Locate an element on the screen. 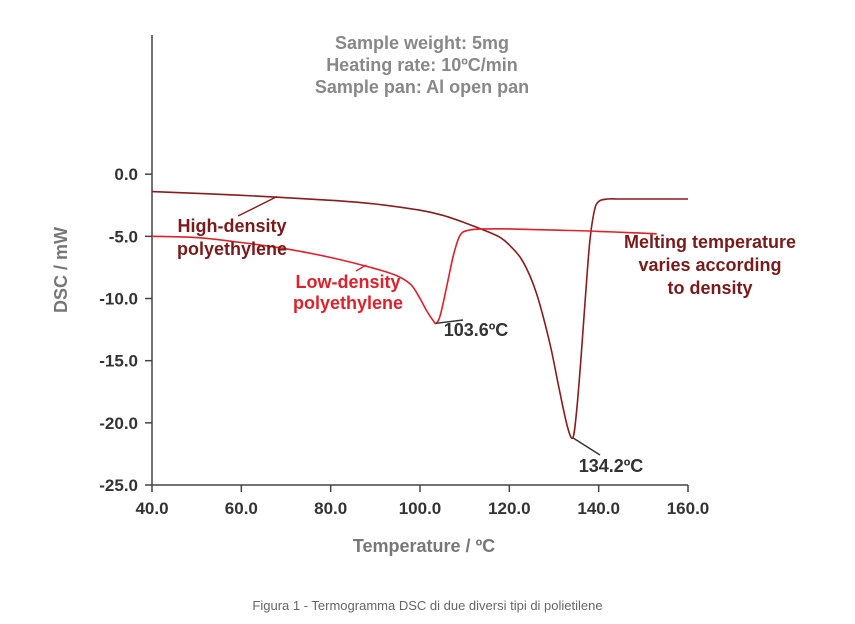 This screenshot has width=855, height=624. y-axis-ticks: 0.0 -5.0 -10.0 -15.0 -20.0 -25.0 is located at coordinates (125, 330).